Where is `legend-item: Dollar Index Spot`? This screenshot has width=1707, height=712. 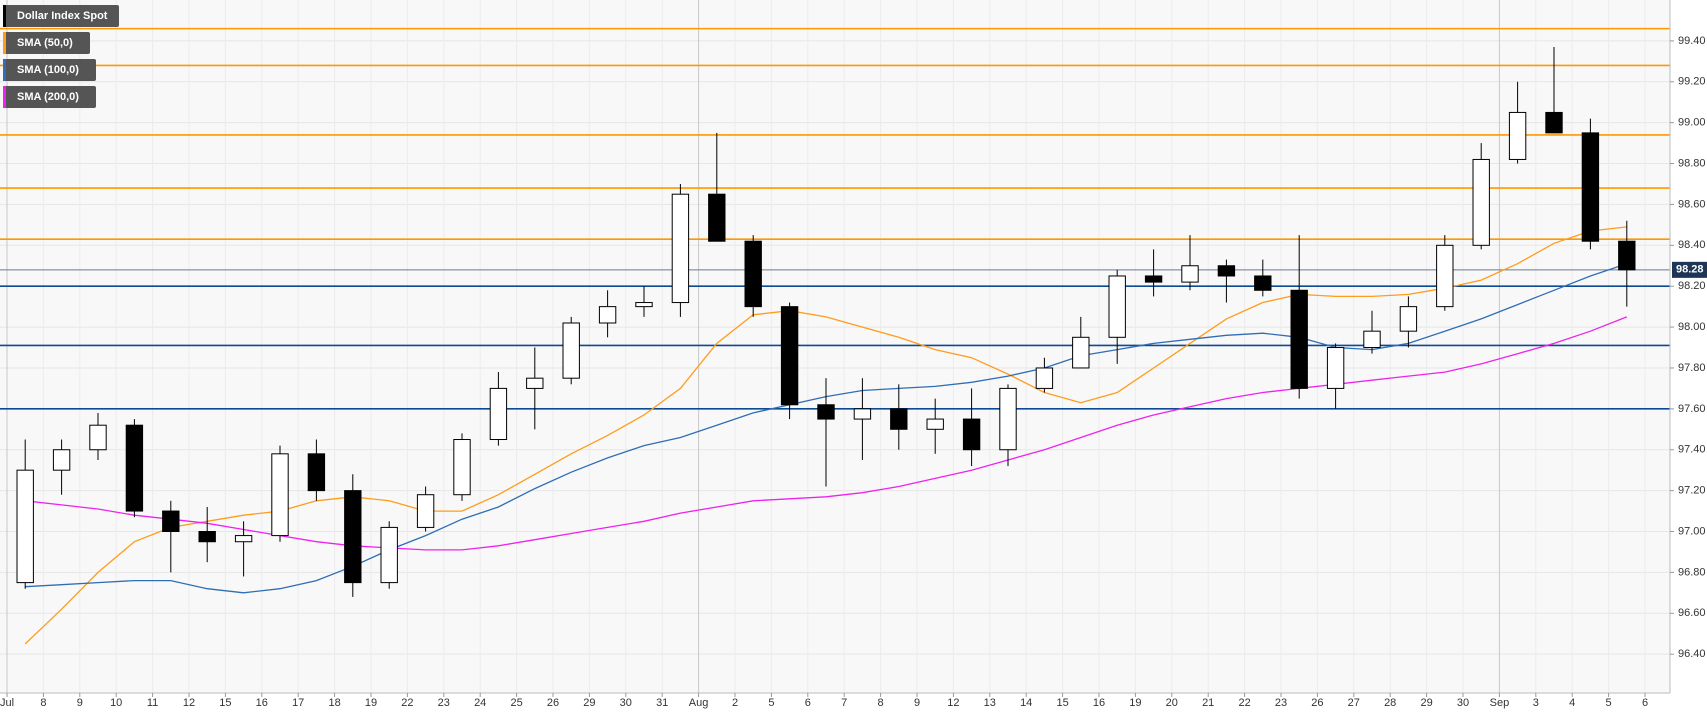
legend-item: Dollar Index Spot is located at coordinates (61, 16).